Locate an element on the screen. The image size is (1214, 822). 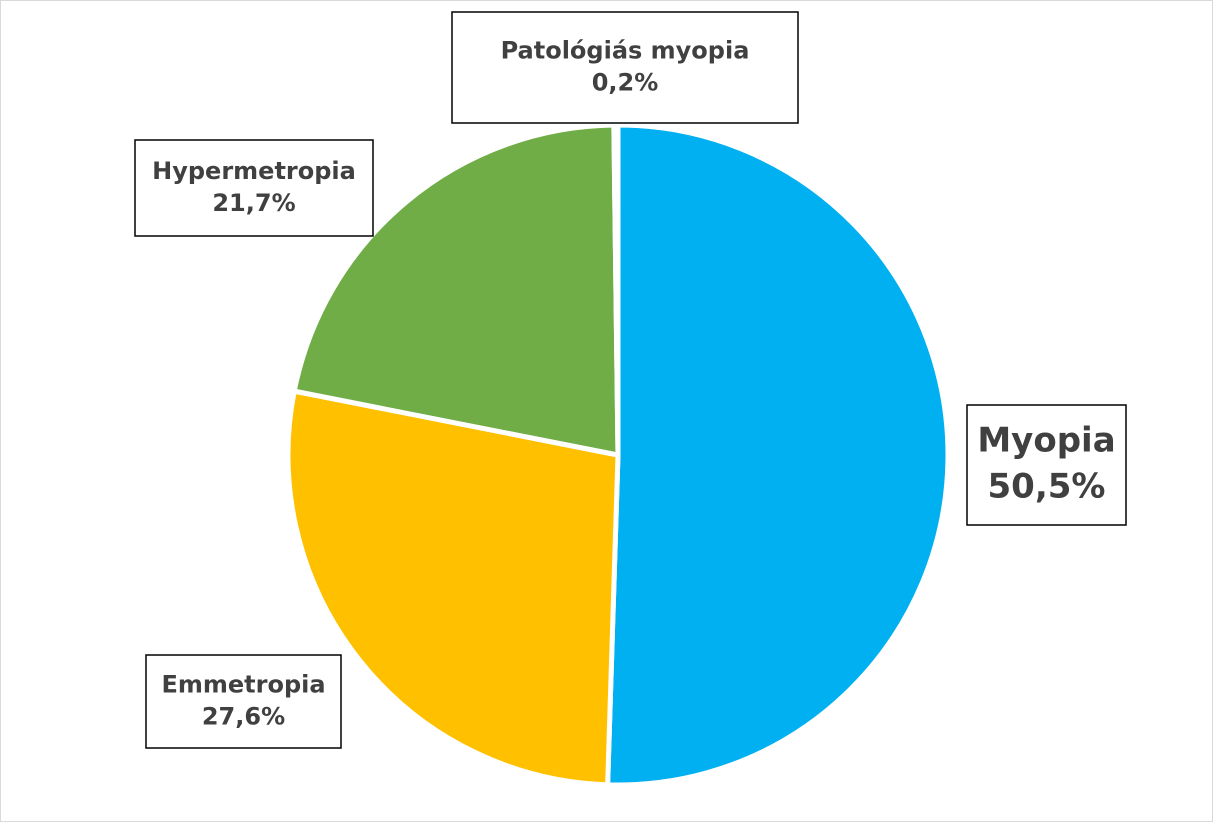
slice-value-label: 50,5% is located at coordinates (1047, 486).